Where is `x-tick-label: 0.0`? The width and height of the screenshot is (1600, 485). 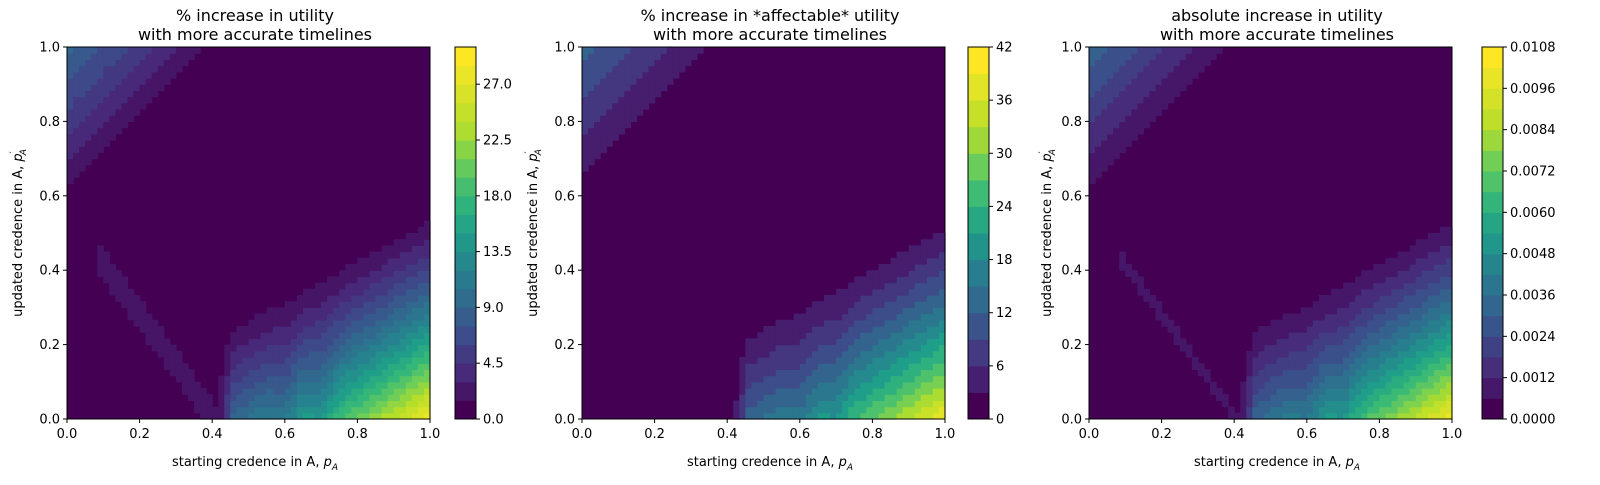 x-tick-label: 0.0 is located at coordinates (67, 434).